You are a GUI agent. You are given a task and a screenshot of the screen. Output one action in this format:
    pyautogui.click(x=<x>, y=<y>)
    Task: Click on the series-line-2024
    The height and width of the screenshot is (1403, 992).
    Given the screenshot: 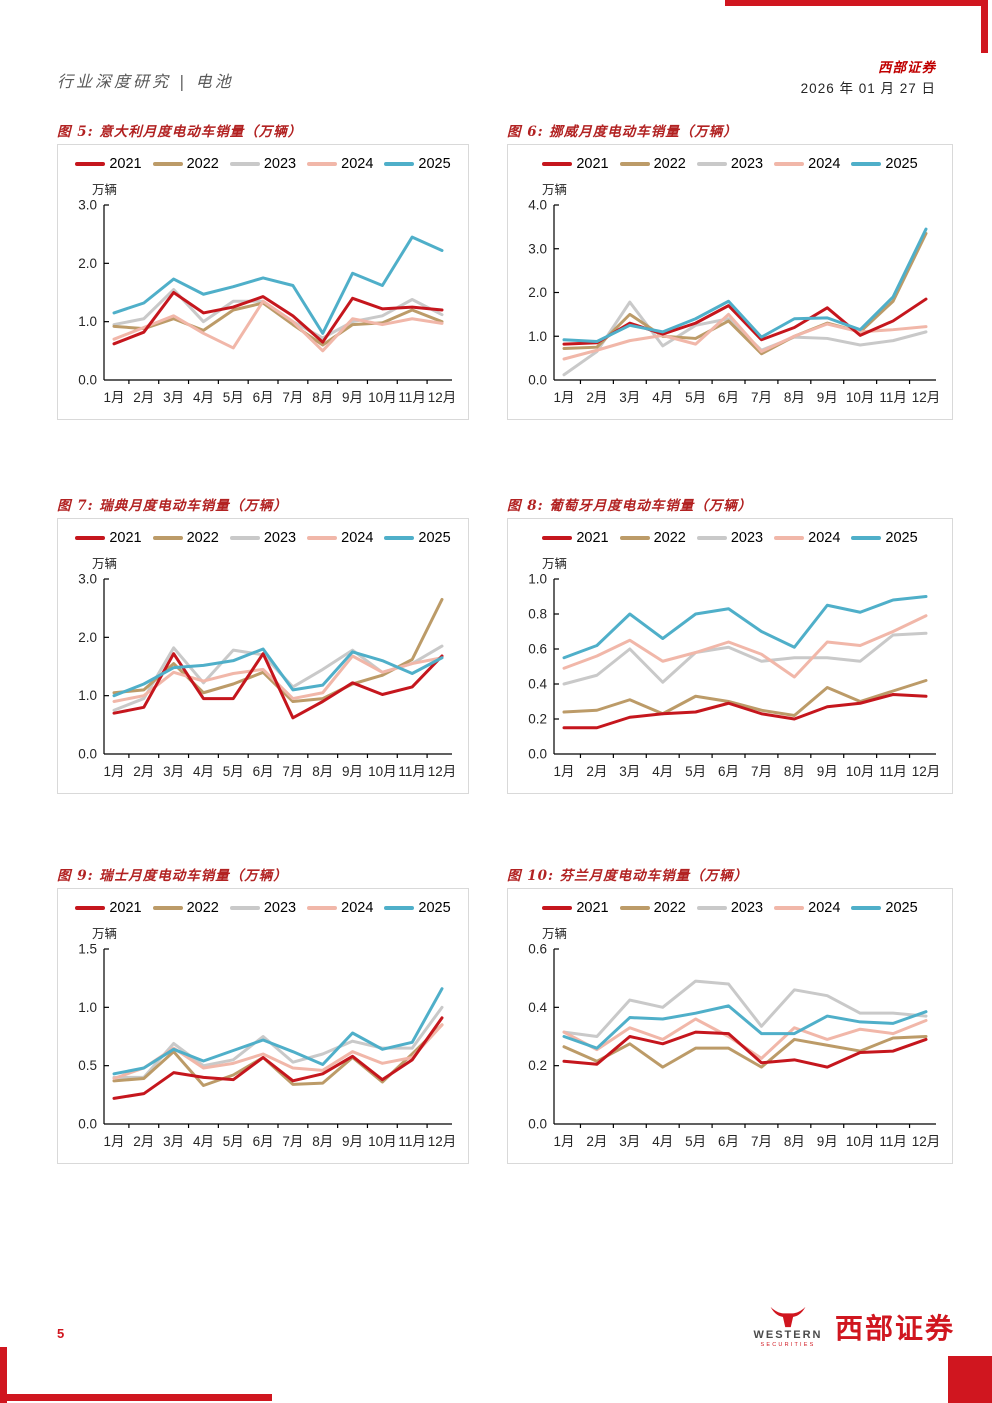 What is the action you would take?
    pyautogui.click(x=278, y=326)
    